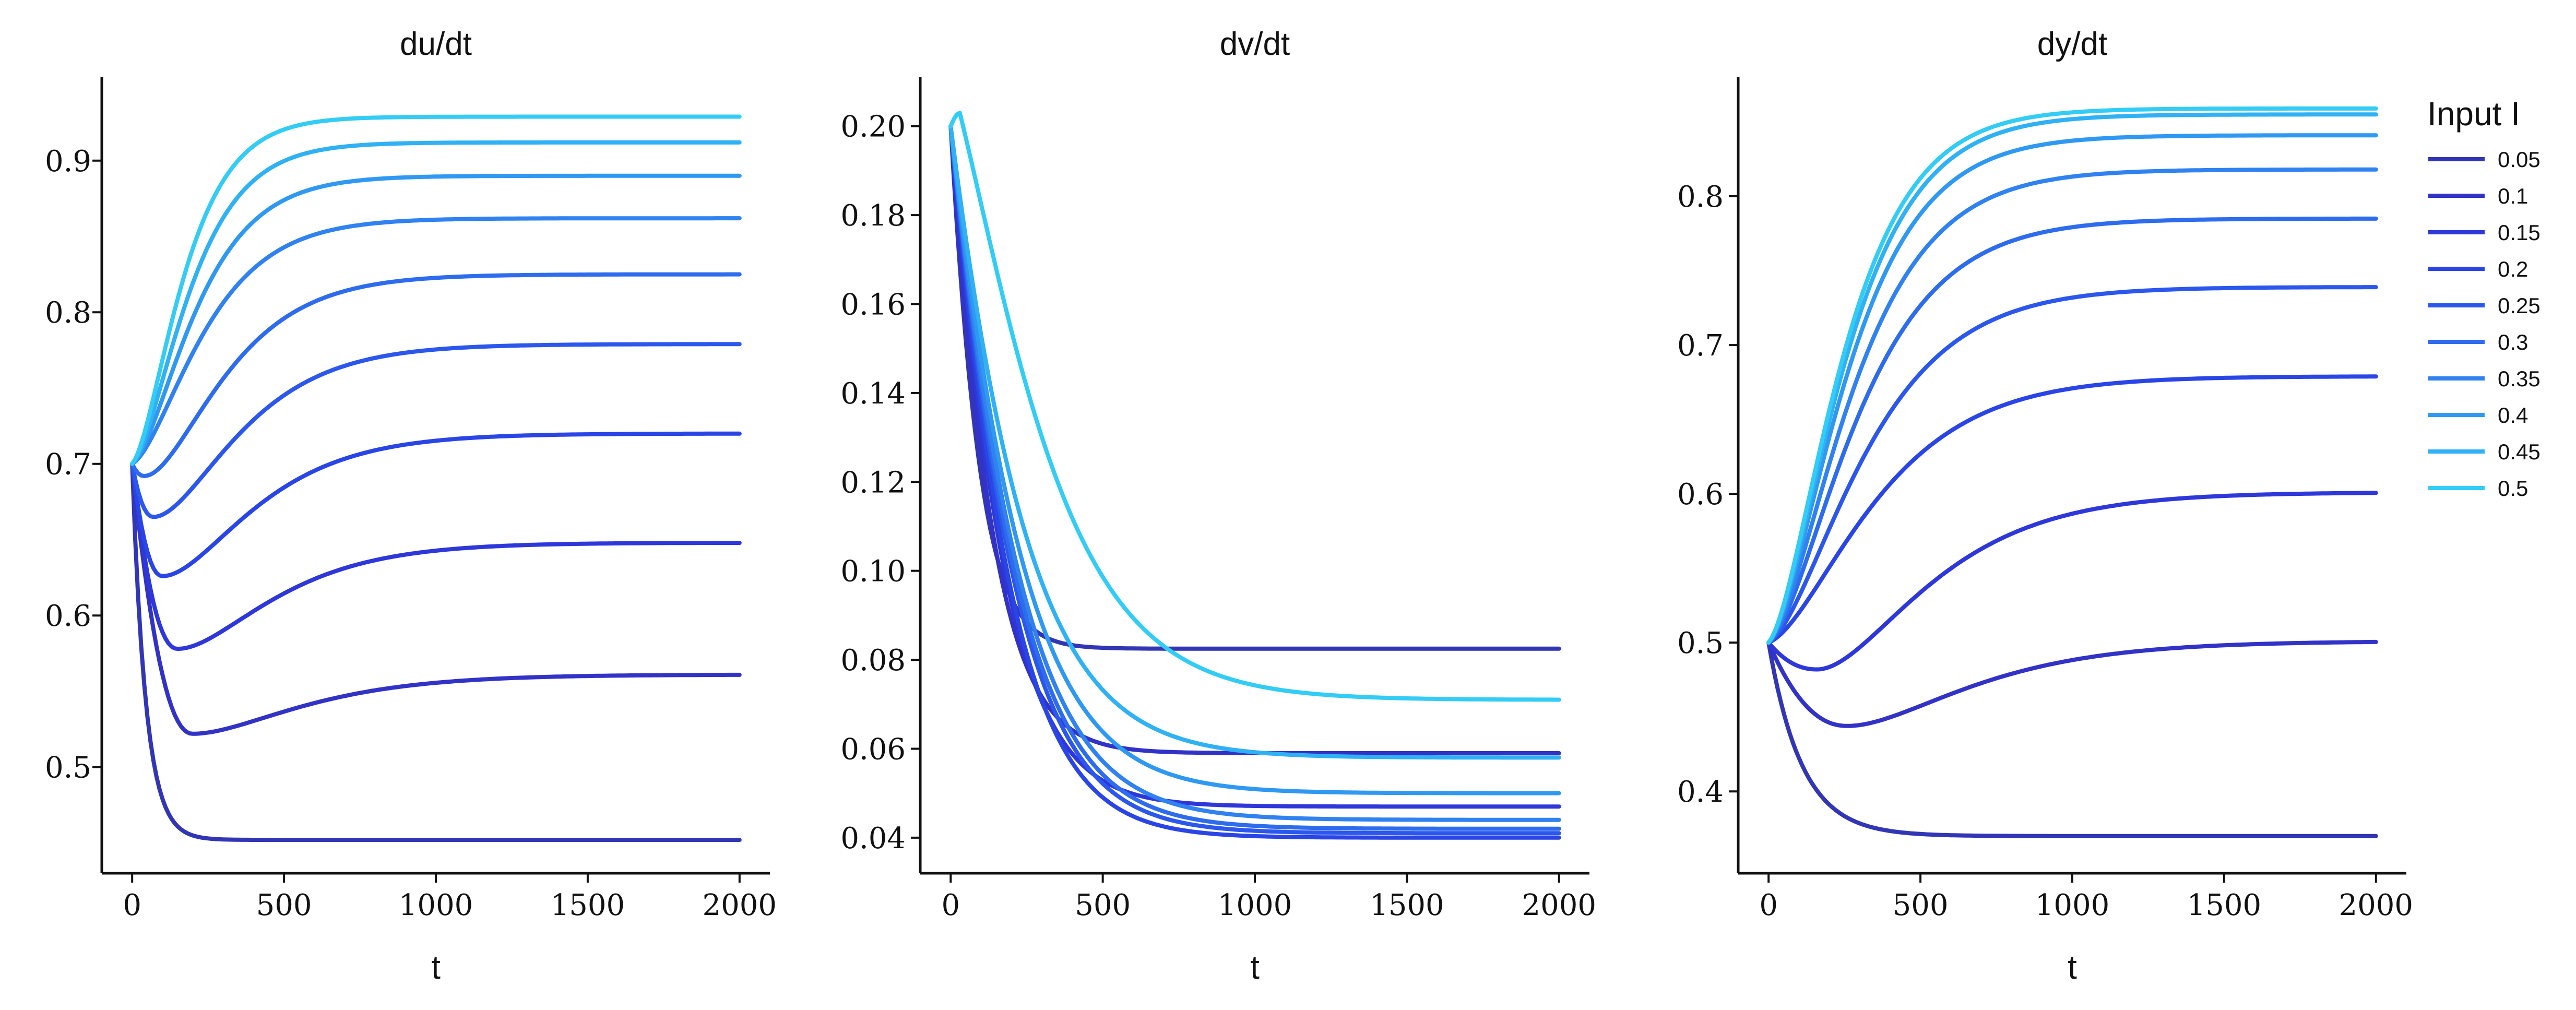 This screenshot has height=1010, width=2576. What do you see at coordinates (2513, 488) in the screenshot?
I see `legend-item-label: 0.5` at bounding box center [2513, 488].